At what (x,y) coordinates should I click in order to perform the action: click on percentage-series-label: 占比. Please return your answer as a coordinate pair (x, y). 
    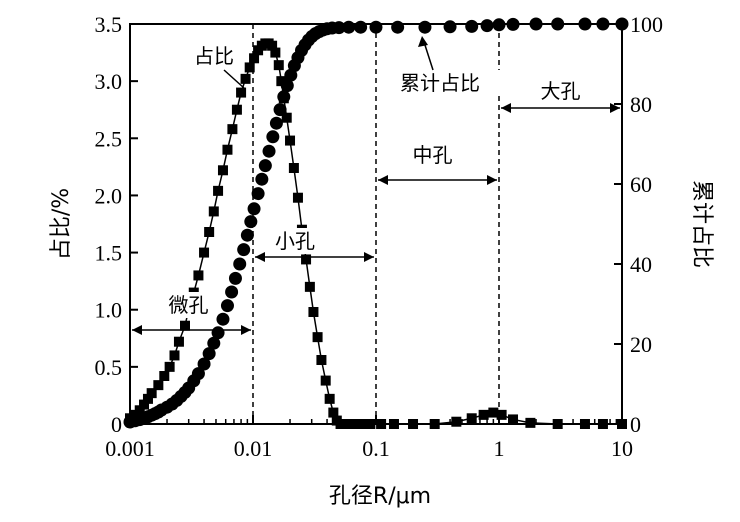
    Looking at the image, I should click on (214, 56).